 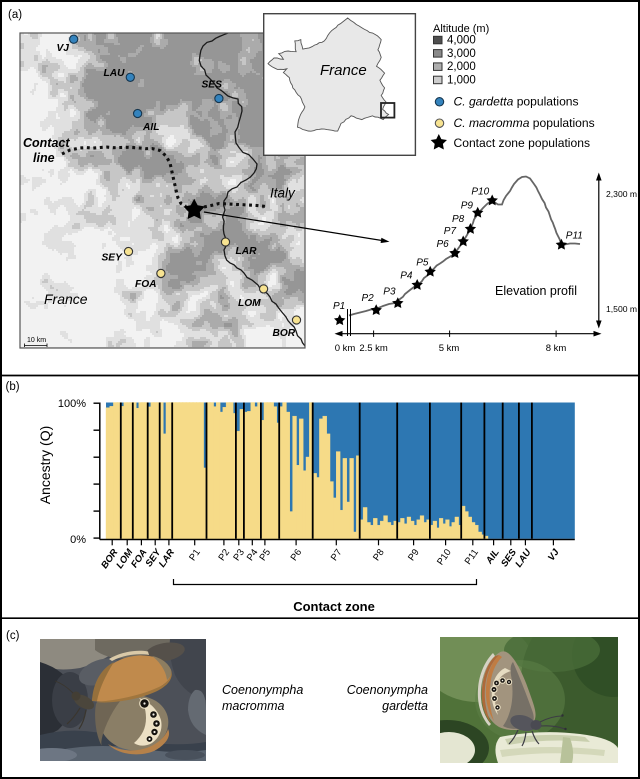 What do you see at coordinates (449, 348) in the screenshot?
I see `svg-text: 5 km` at bounding box center [449, 348].